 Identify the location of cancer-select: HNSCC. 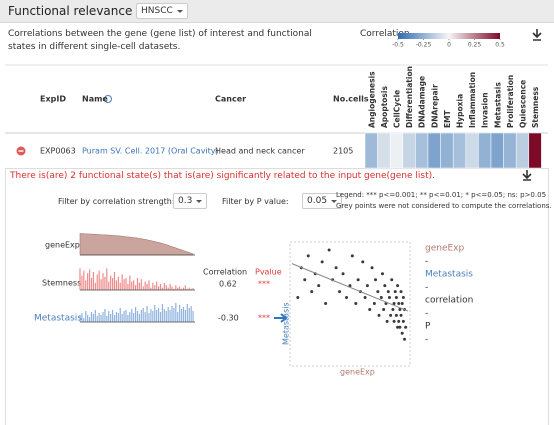
(162, 11).